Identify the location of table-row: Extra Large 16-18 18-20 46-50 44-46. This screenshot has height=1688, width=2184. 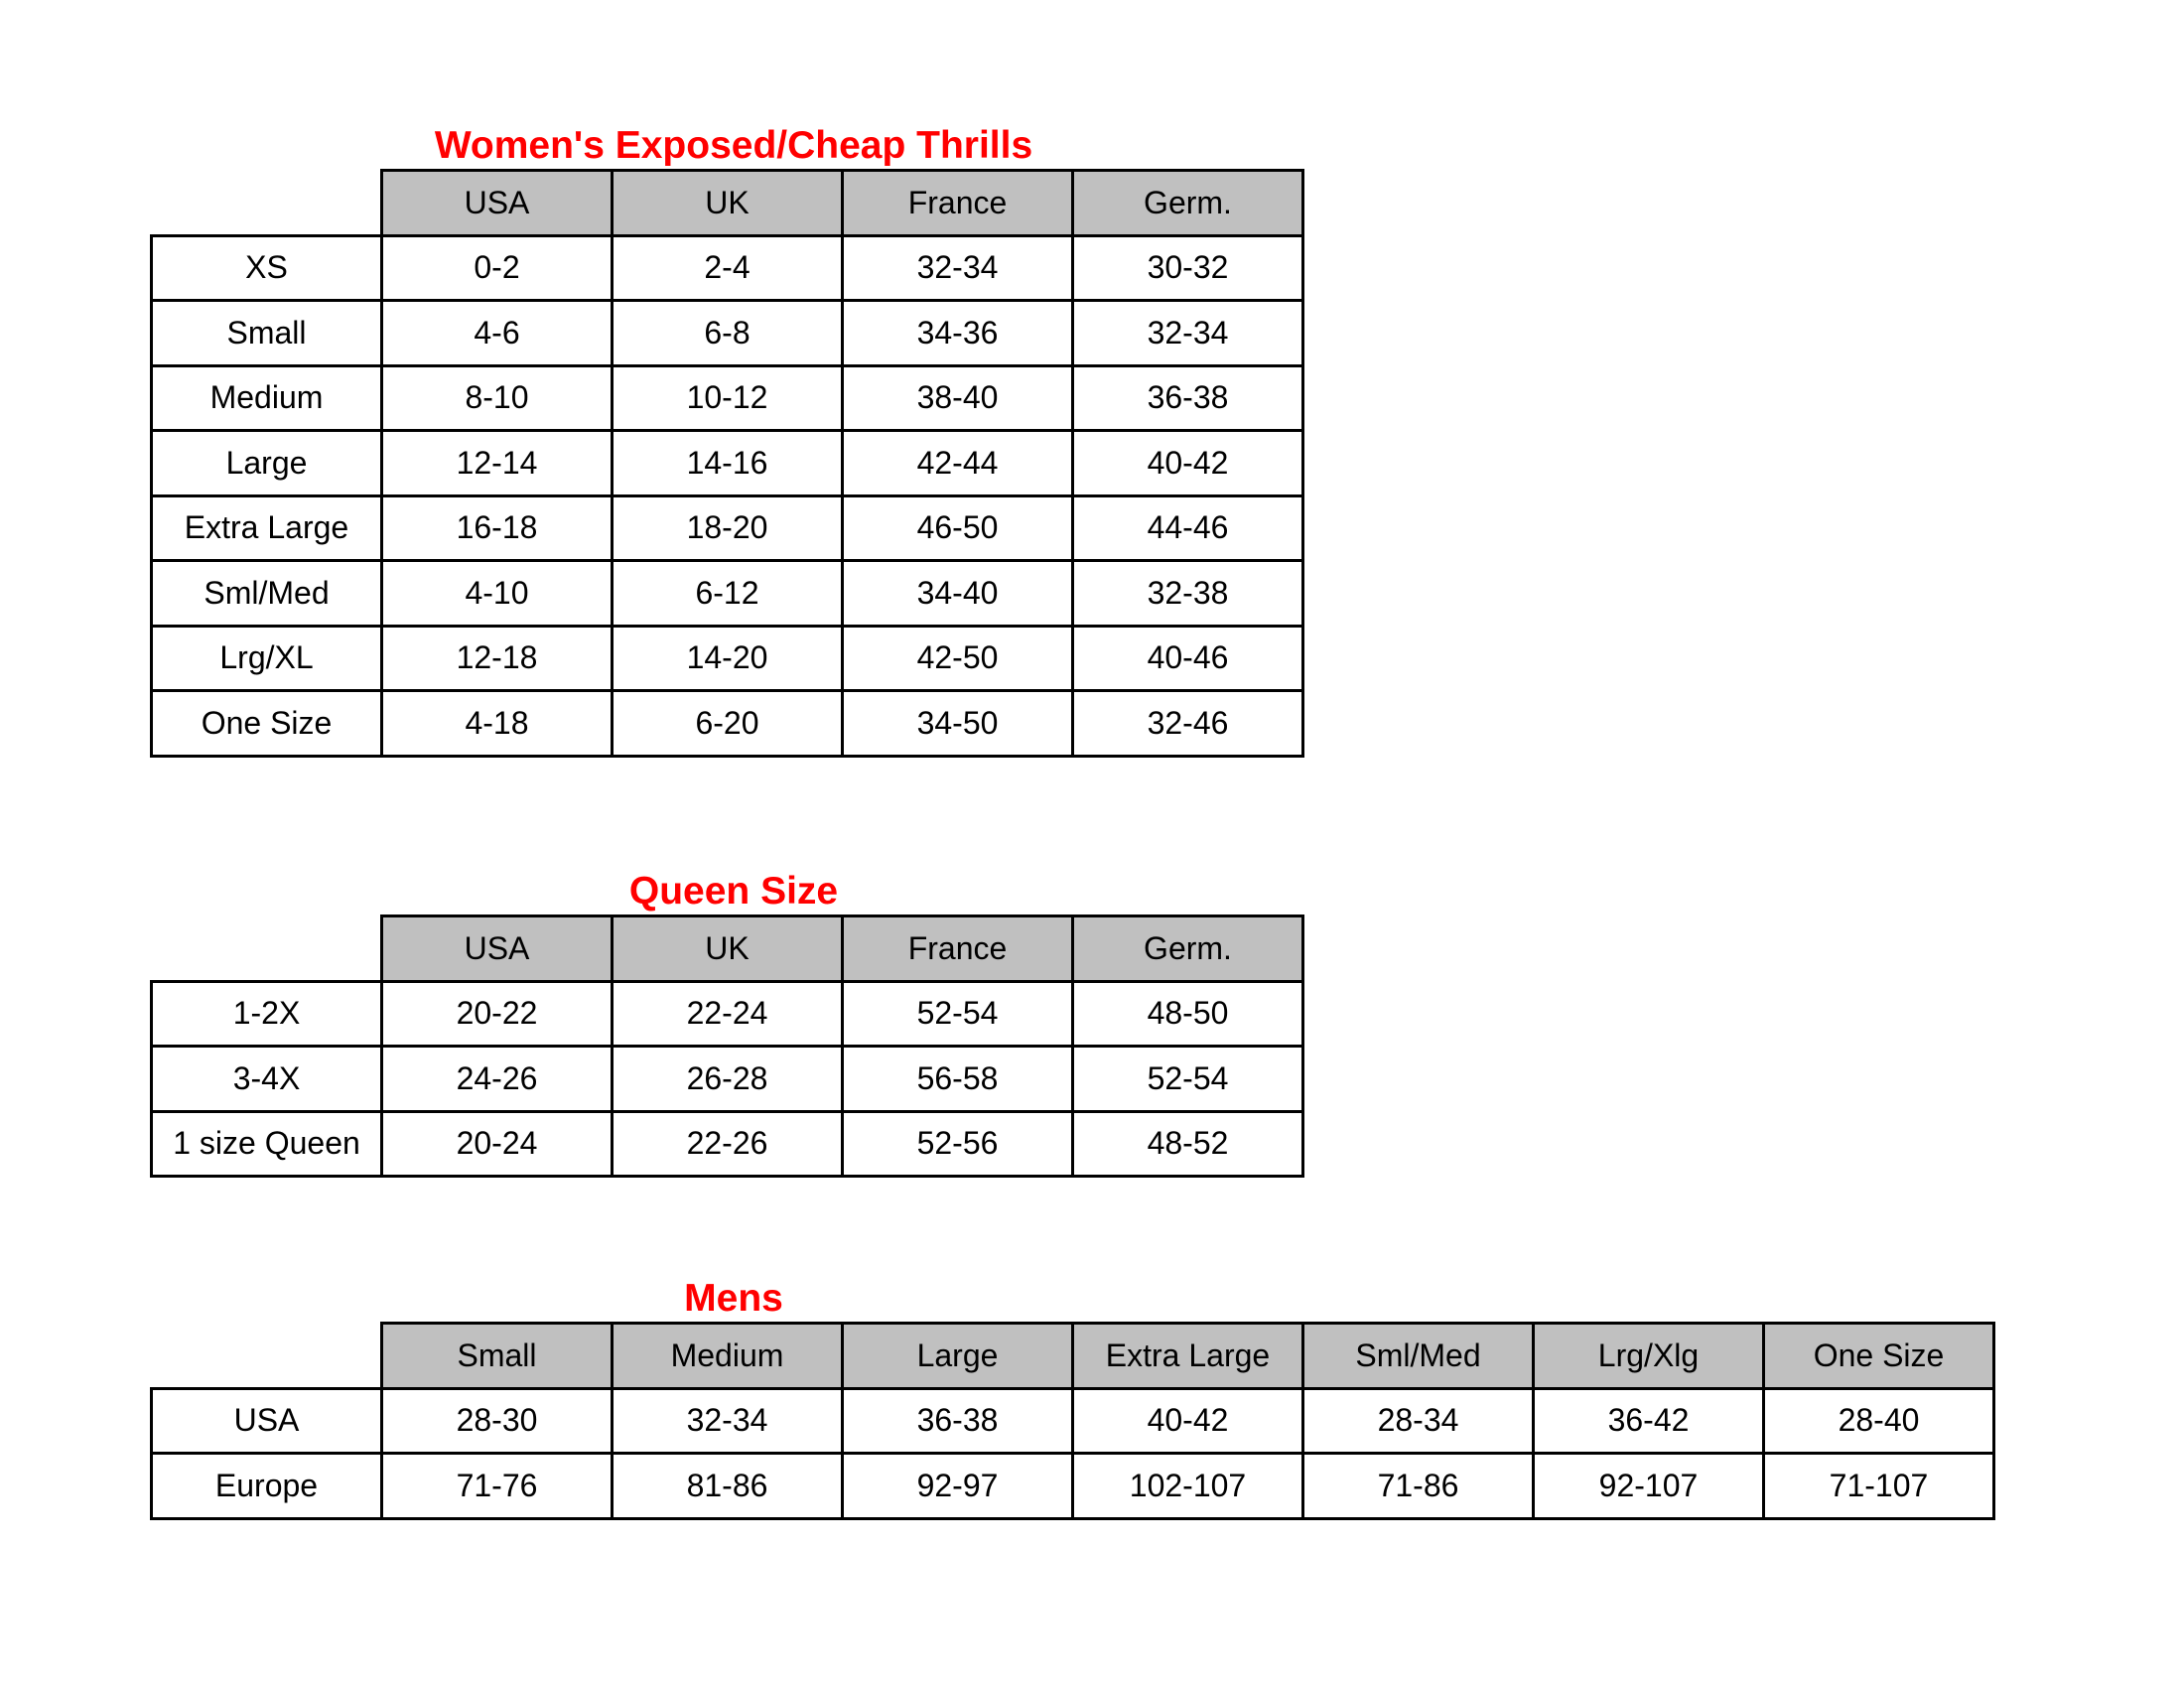
(727, 527).